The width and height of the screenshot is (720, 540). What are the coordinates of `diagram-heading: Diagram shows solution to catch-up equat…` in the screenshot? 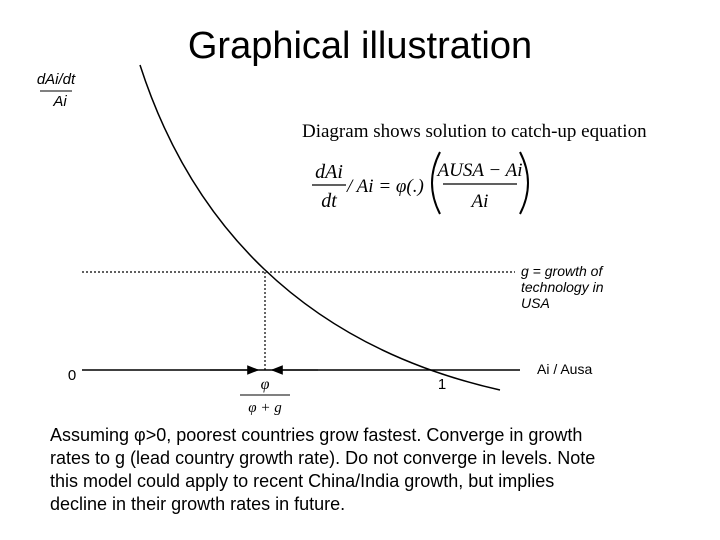 It's located at (474, 131).